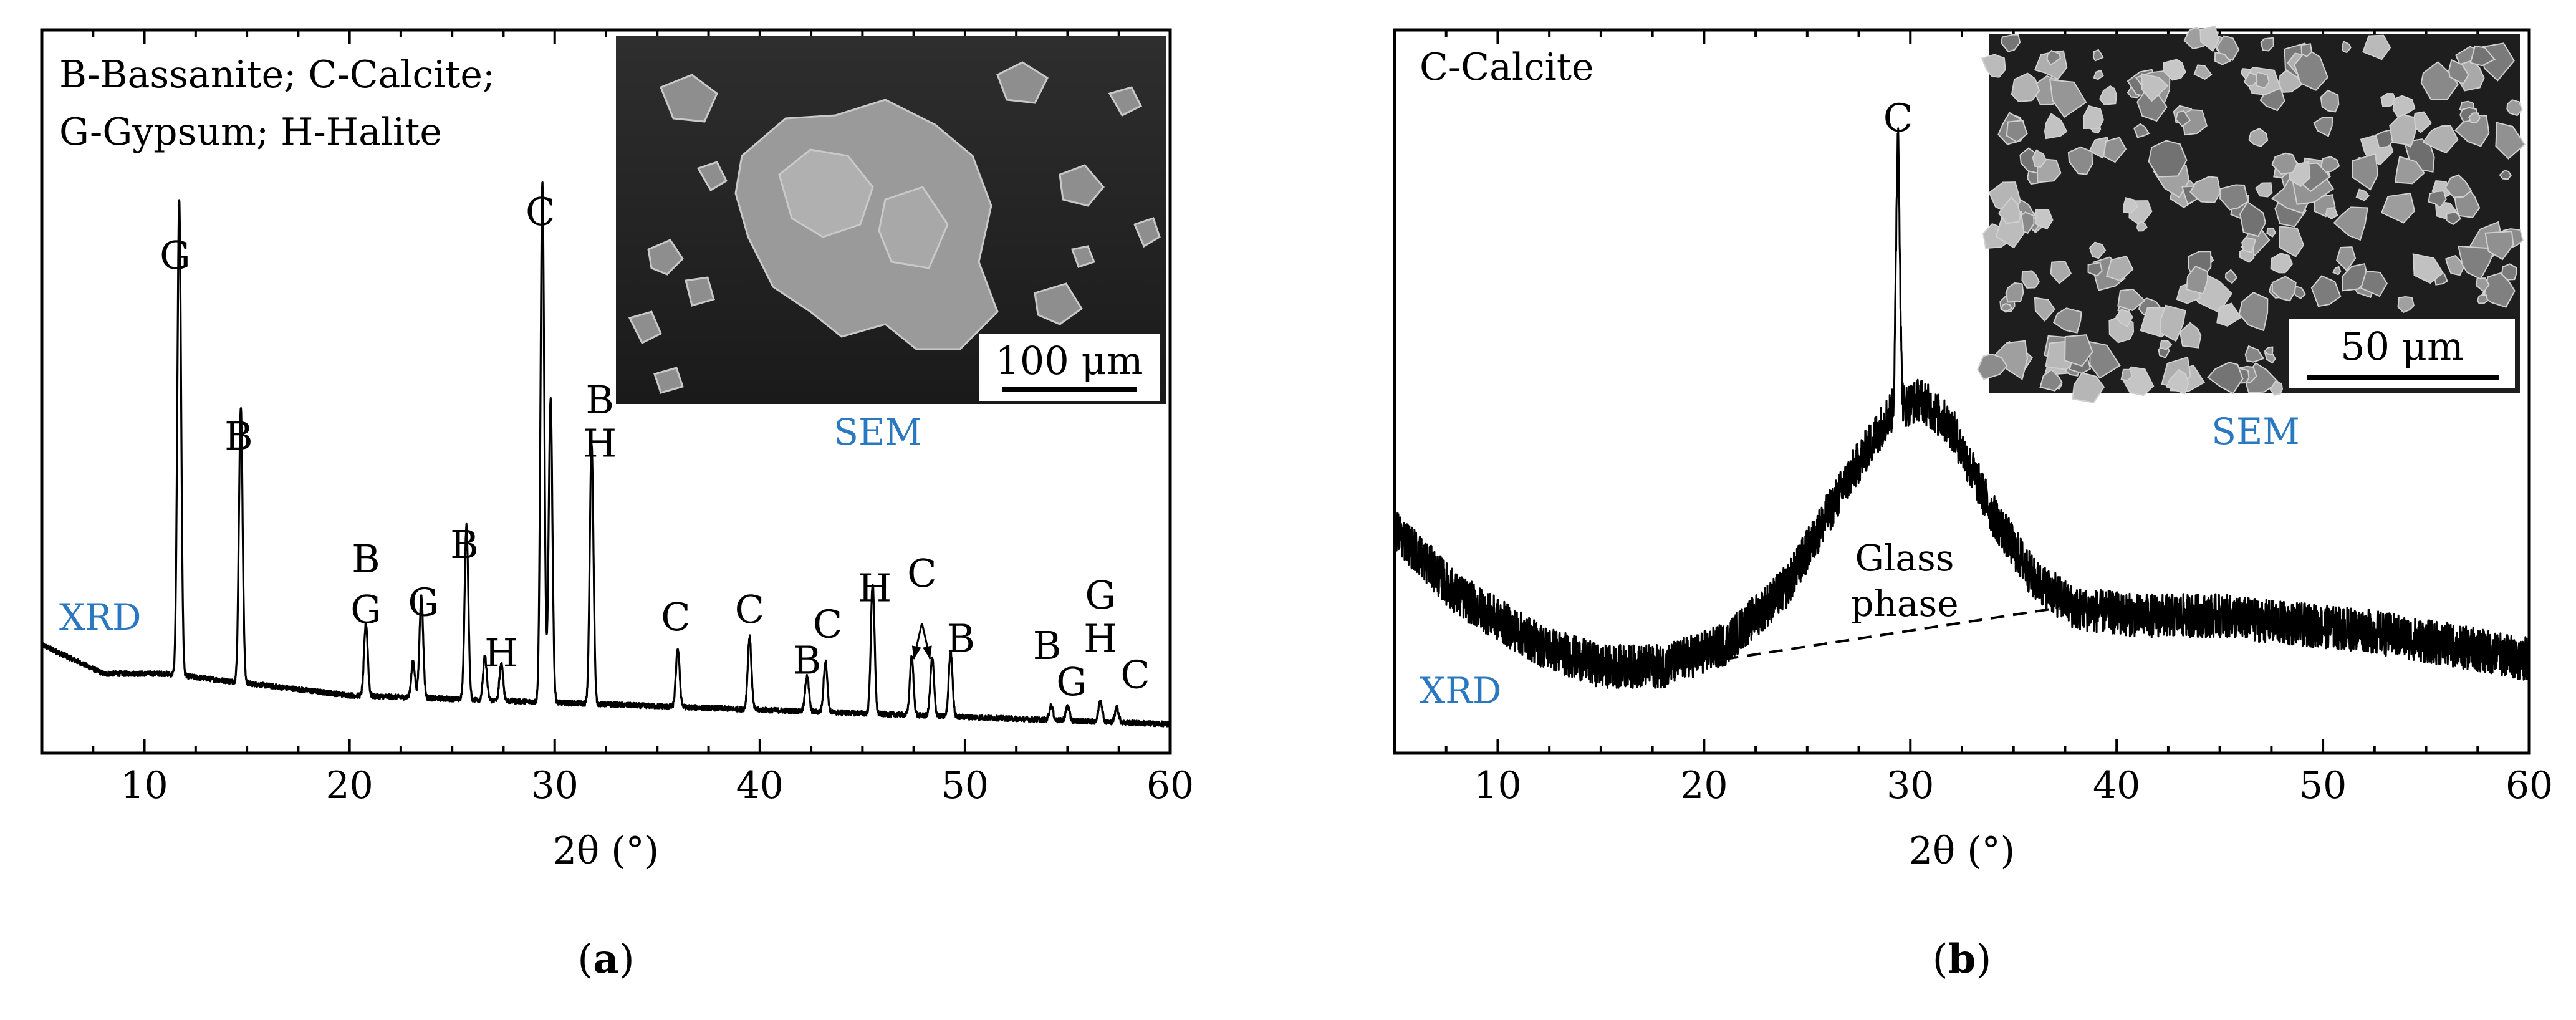 The image size is (2576, 1020). I want to click on scale-bar-label-b: 50 μm, so click(2402, 346).